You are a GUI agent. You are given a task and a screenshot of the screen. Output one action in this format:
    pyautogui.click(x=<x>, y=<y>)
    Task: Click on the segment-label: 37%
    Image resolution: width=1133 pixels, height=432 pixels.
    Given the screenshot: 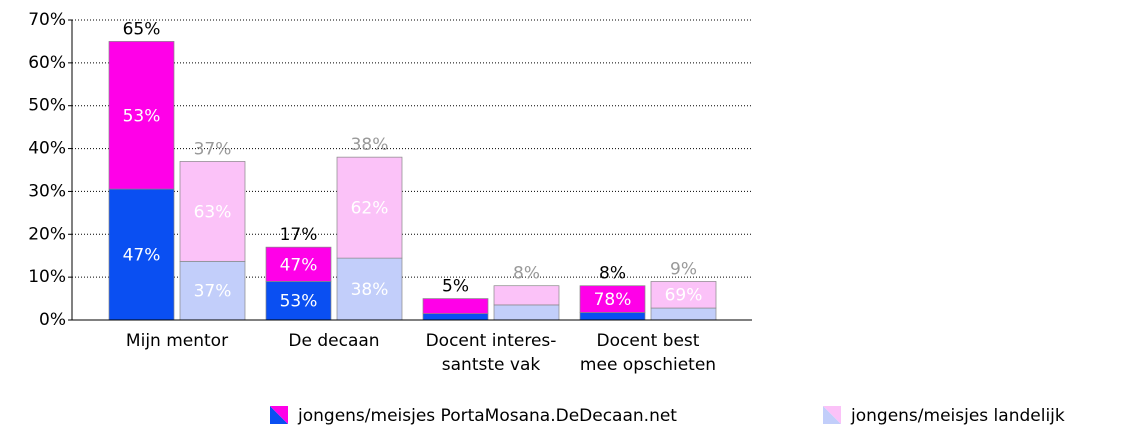 What is the action you would take?
    pyautogui.click(x=213, y=292)
    